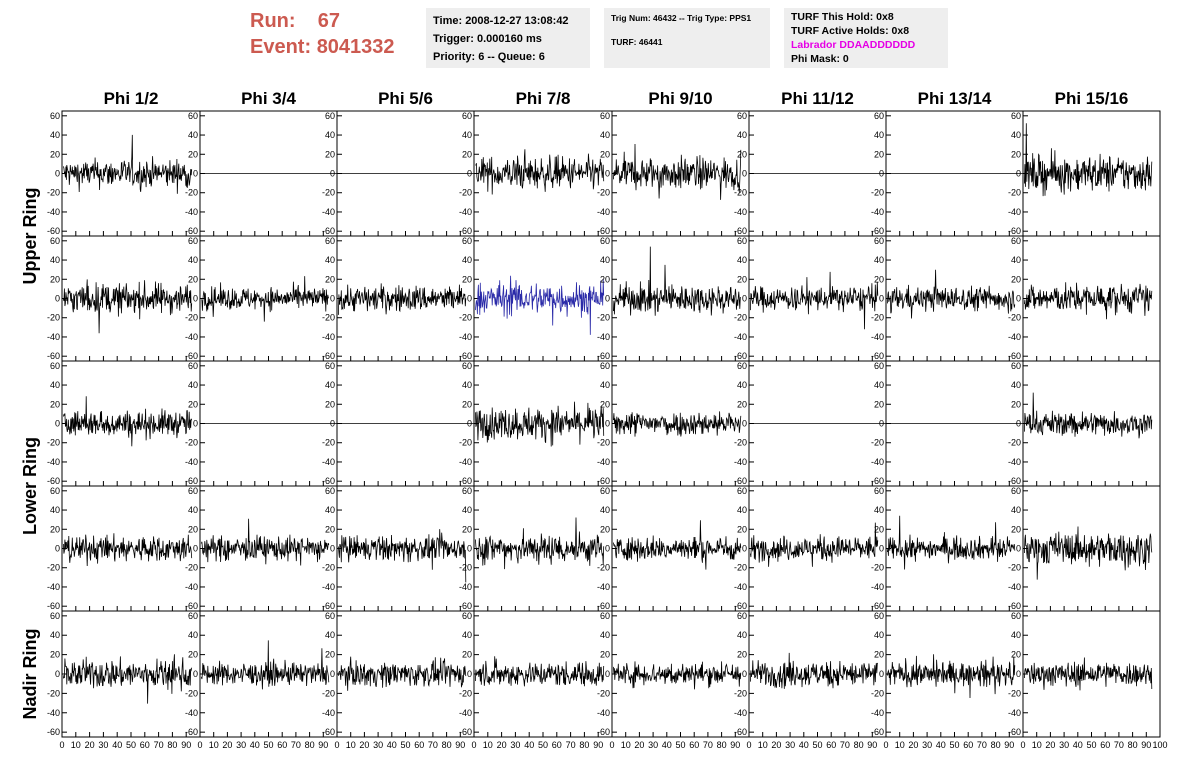 The image size is (1196, 772). What do you see at coordinates (955, 98) in the screenshot?
I see `column-header: Phi 13/14` at bounding box center [955, 98].